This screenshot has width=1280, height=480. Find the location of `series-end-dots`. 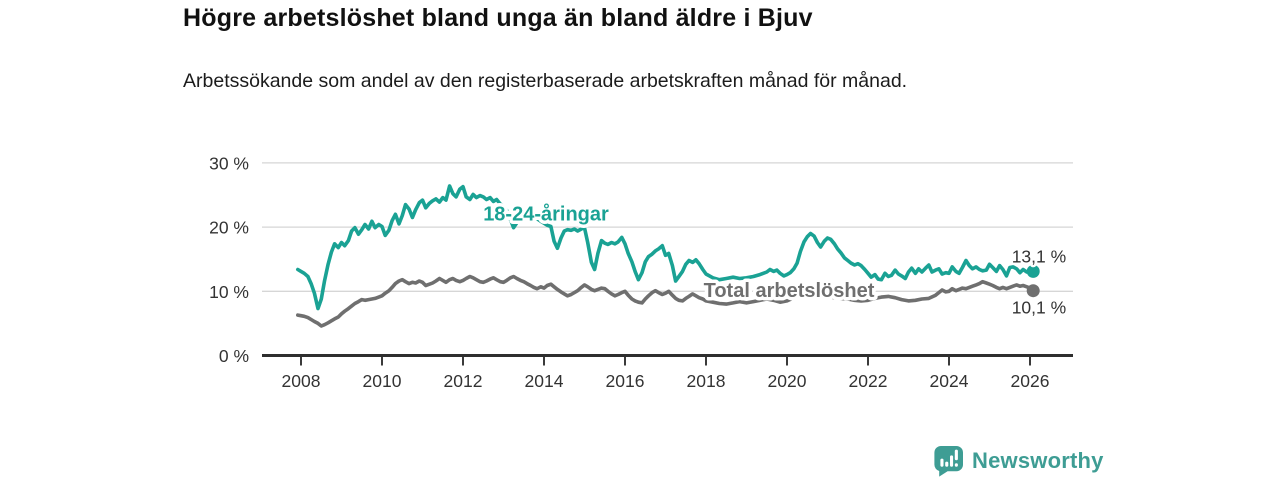

series-end-dots is located at coordinates (1033, 281).